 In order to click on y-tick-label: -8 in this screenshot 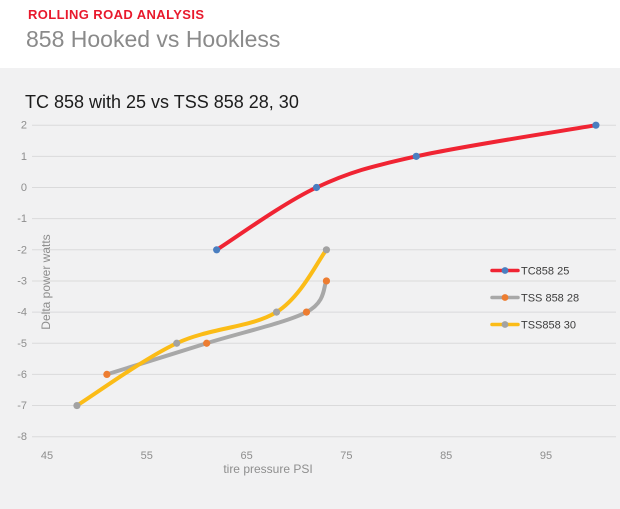, I will do `click(22, 437)`.